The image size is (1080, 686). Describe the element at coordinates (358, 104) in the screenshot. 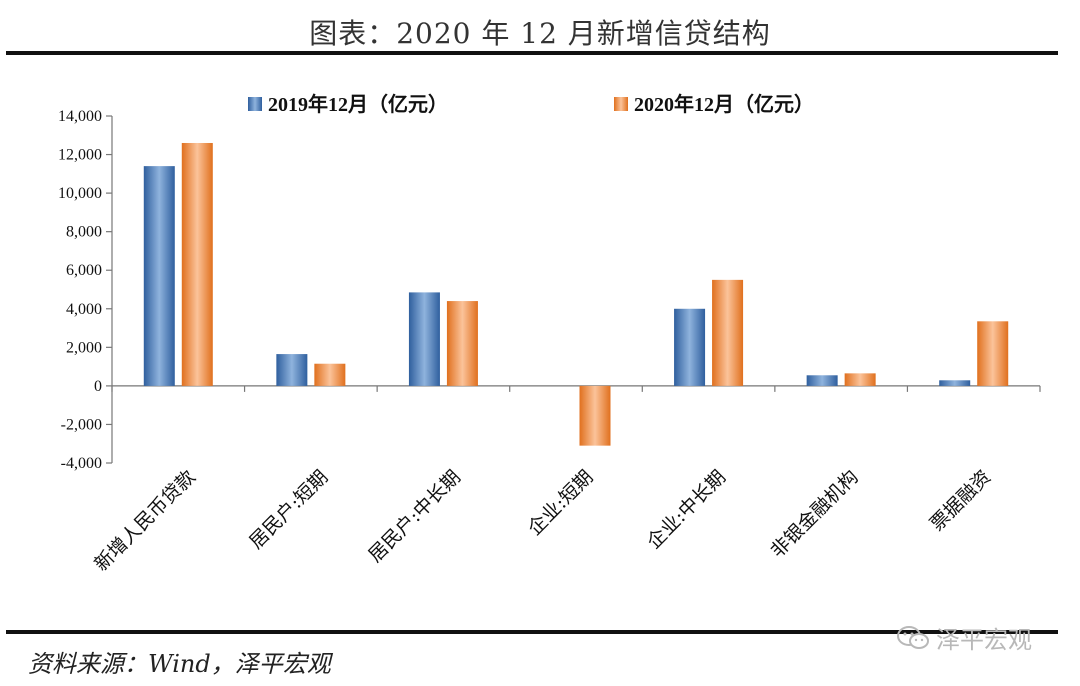

I see `legend-label-2019: 2019年12月（亿元）` at that location.